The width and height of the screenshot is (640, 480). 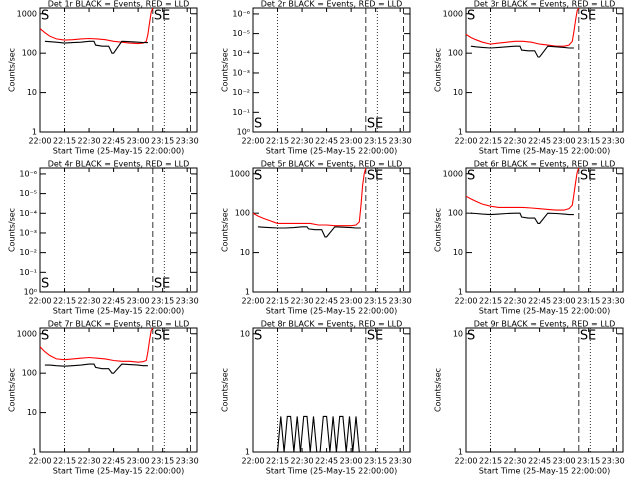 I want to click on chart-title: Det 4r BLACK = Events, RED = LLD, so click(x=119, y=164).